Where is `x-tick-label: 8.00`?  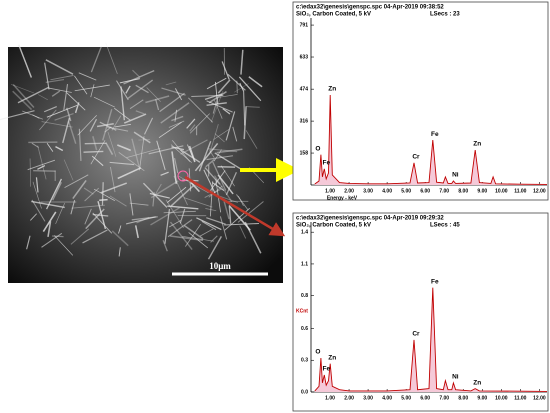
x-tick-label: 8.00 is located at coordinates (463, 398).